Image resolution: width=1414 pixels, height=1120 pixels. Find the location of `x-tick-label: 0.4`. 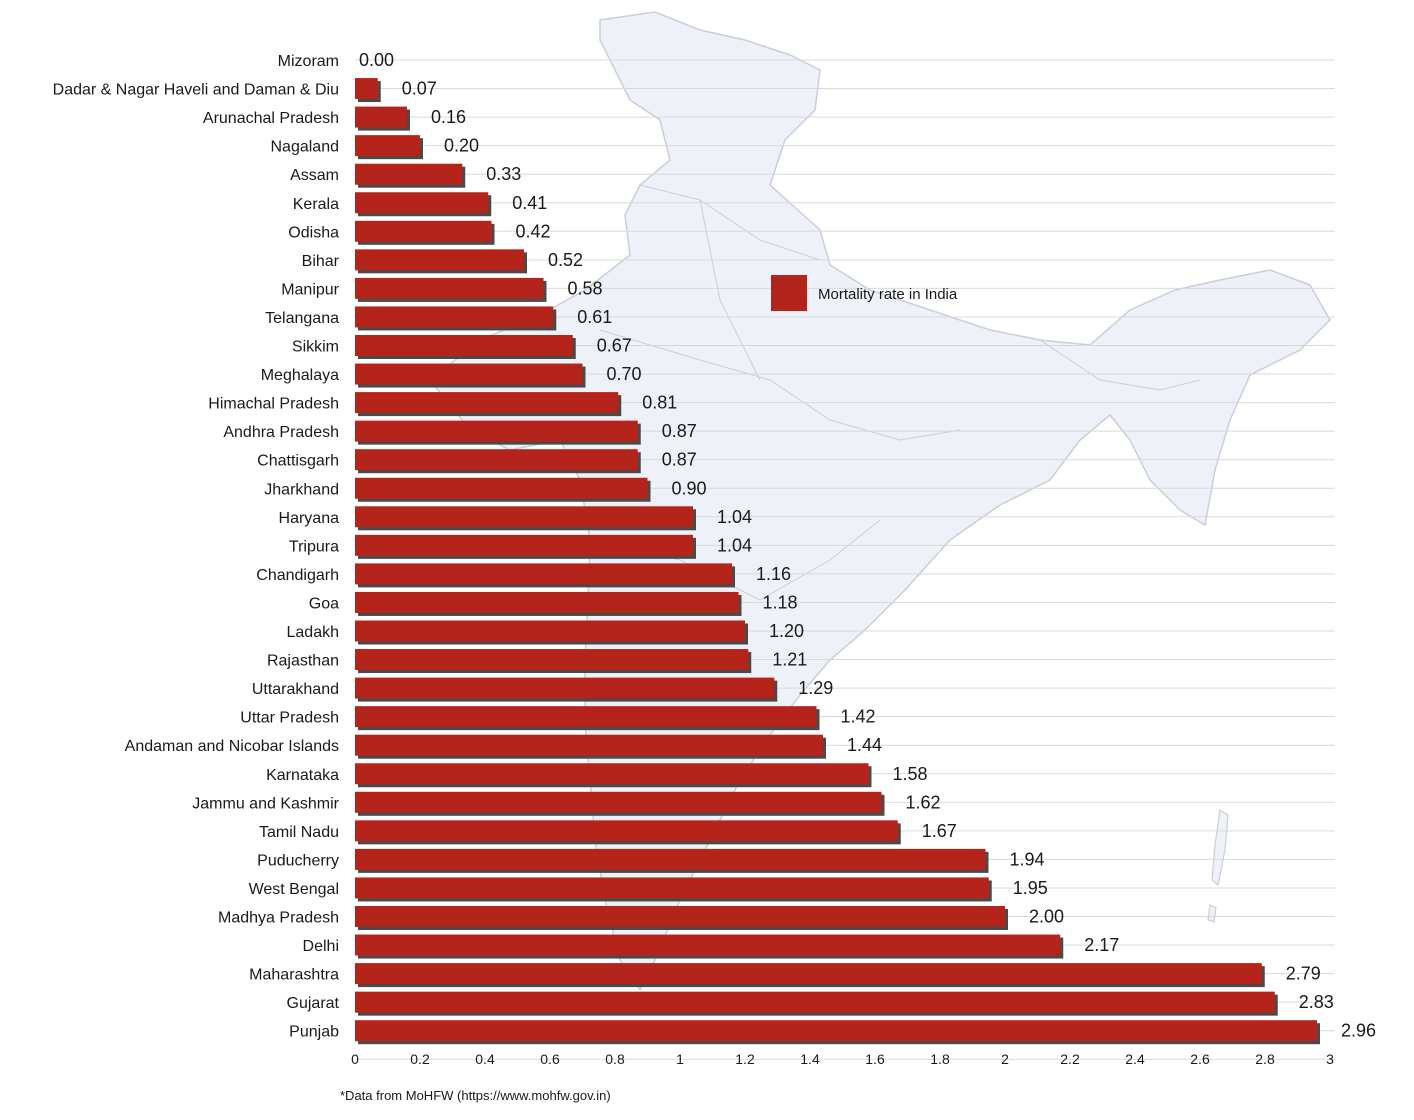

x-tick-label: 0.4 is located at coordinates (485, 1059).